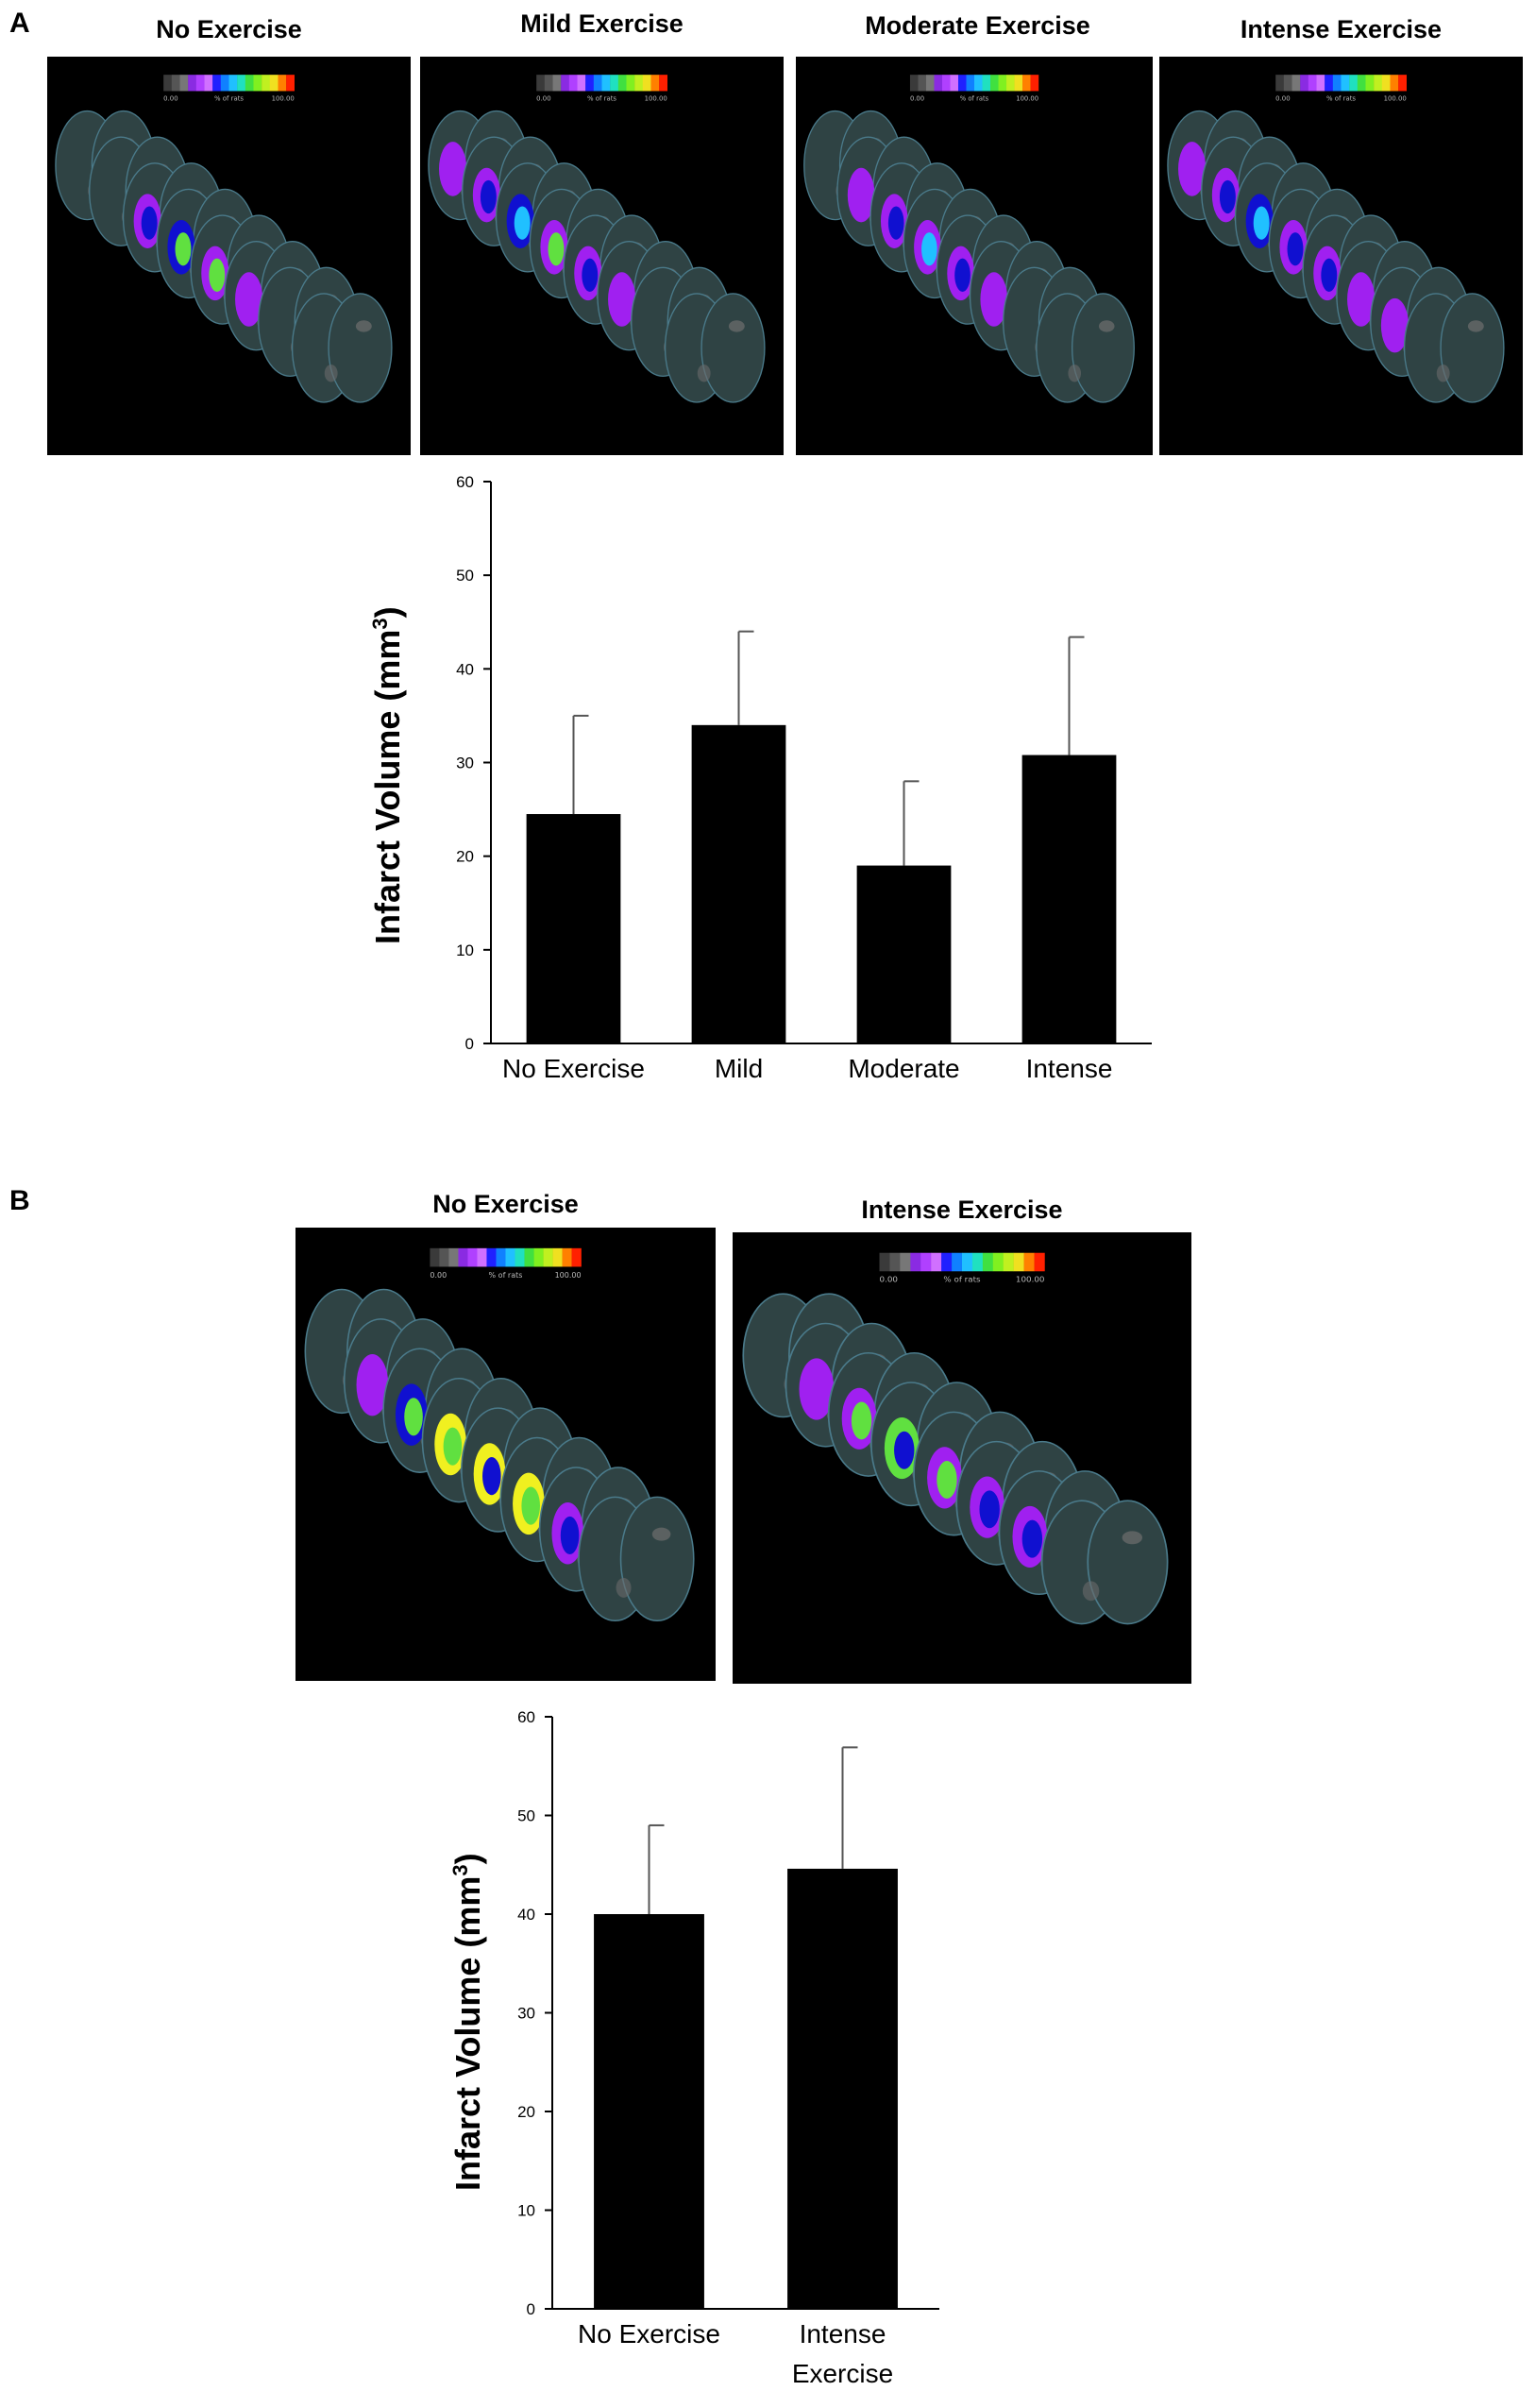 Image resolution: width=1536 pixels, height=2408 pixels. Describe the element at coordinates (465, 950) in the screenshot. I see `y-tick-label: 10` at that location.